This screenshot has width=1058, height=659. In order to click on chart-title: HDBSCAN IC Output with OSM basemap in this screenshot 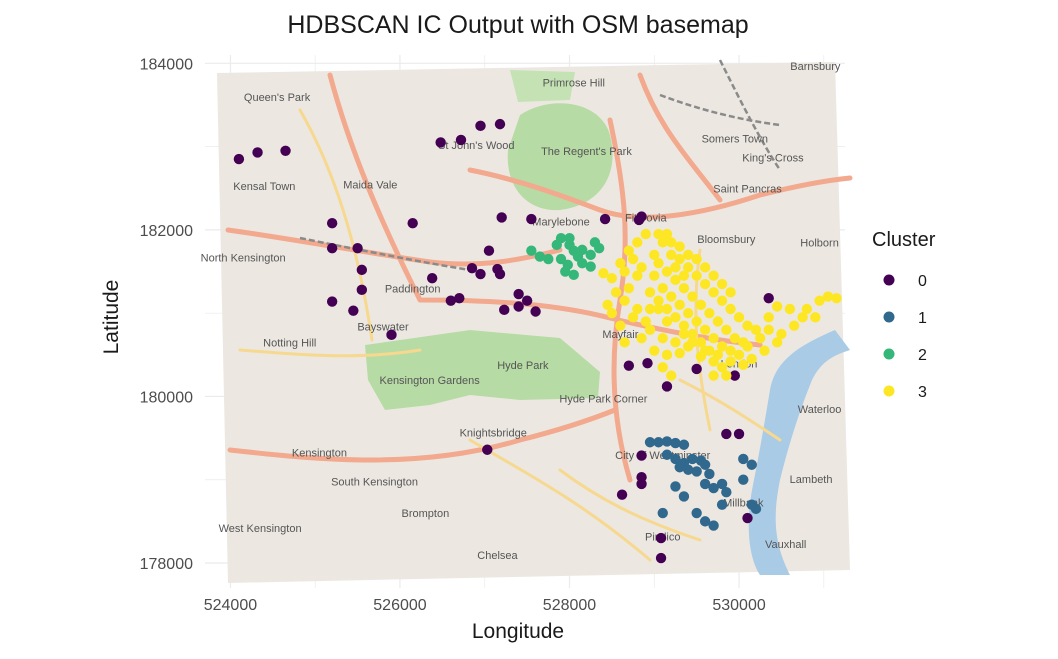, I will do `click(517, 25)`.